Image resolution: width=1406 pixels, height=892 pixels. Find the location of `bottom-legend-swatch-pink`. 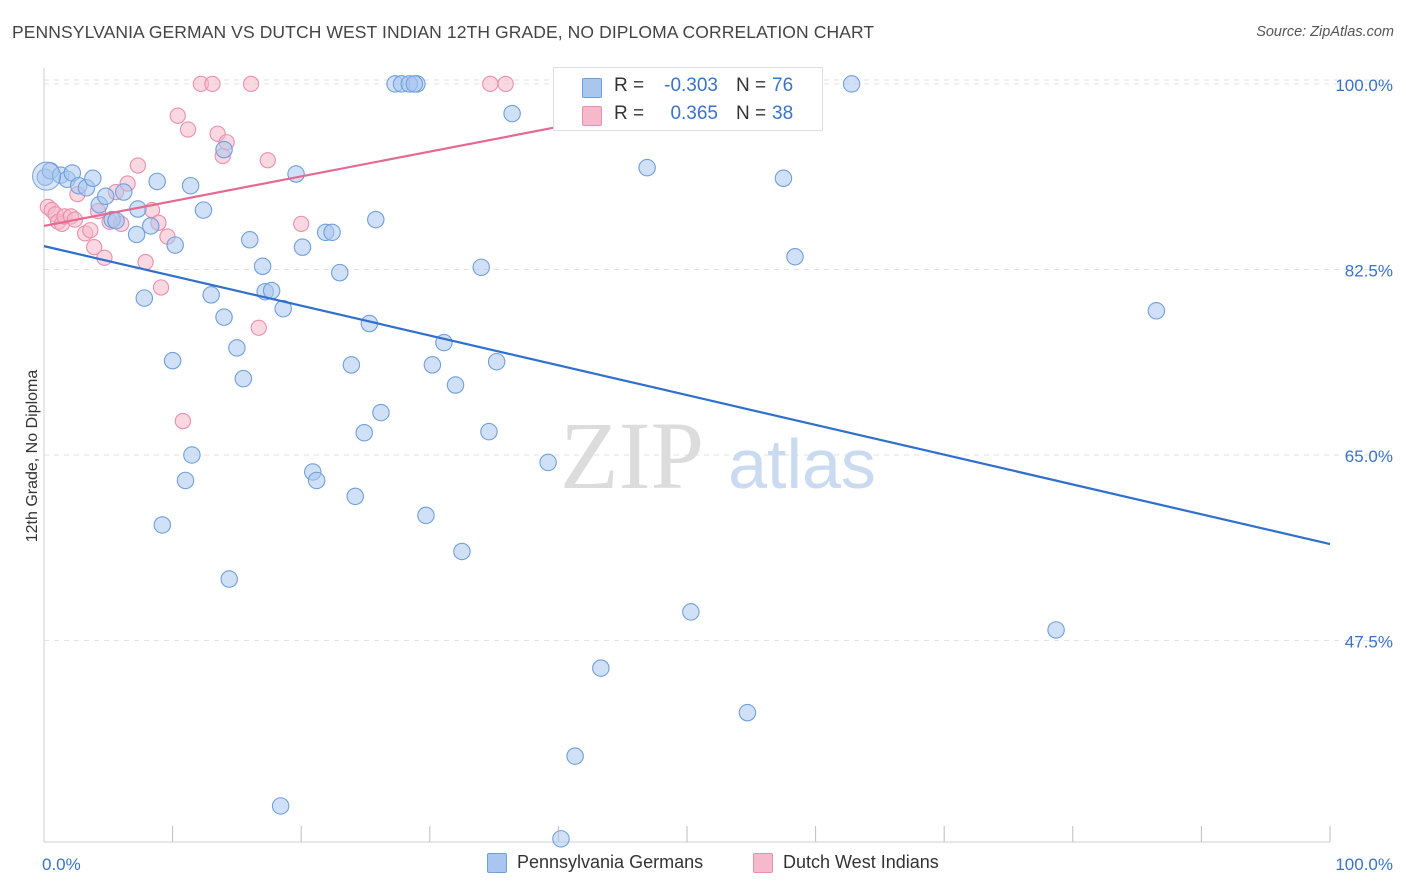

bottom-legend-swatch-pink is located at coordinates (763, 863).